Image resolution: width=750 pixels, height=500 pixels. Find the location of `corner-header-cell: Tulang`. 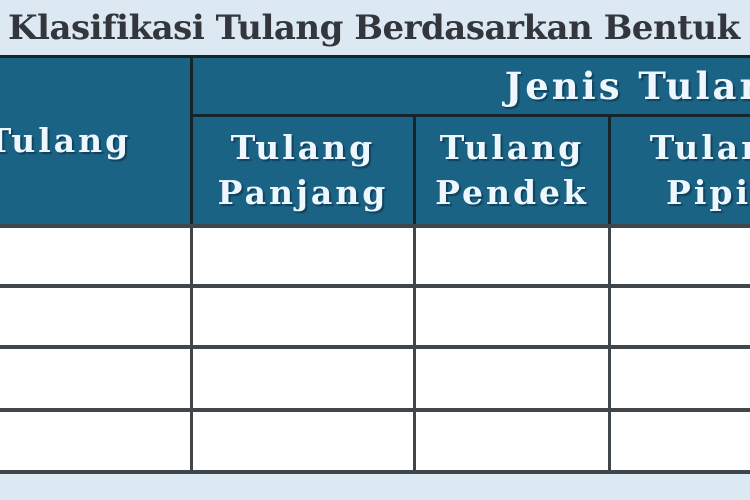

corner-header-cell: Tulang is located at coordinates (96, 141).